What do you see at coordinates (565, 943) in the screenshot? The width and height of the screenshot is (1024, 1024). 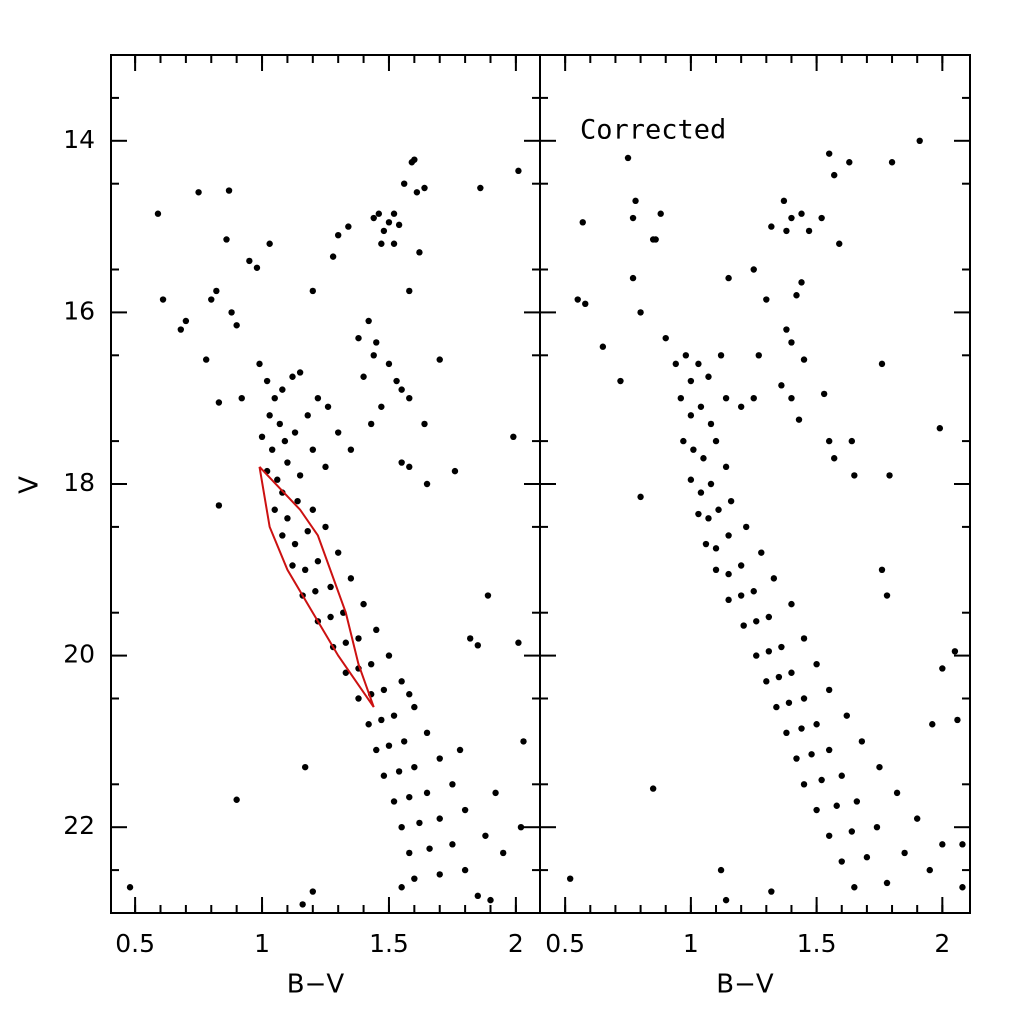 I see `x-tick-label: 0.5` at bounding box center [565, 943].